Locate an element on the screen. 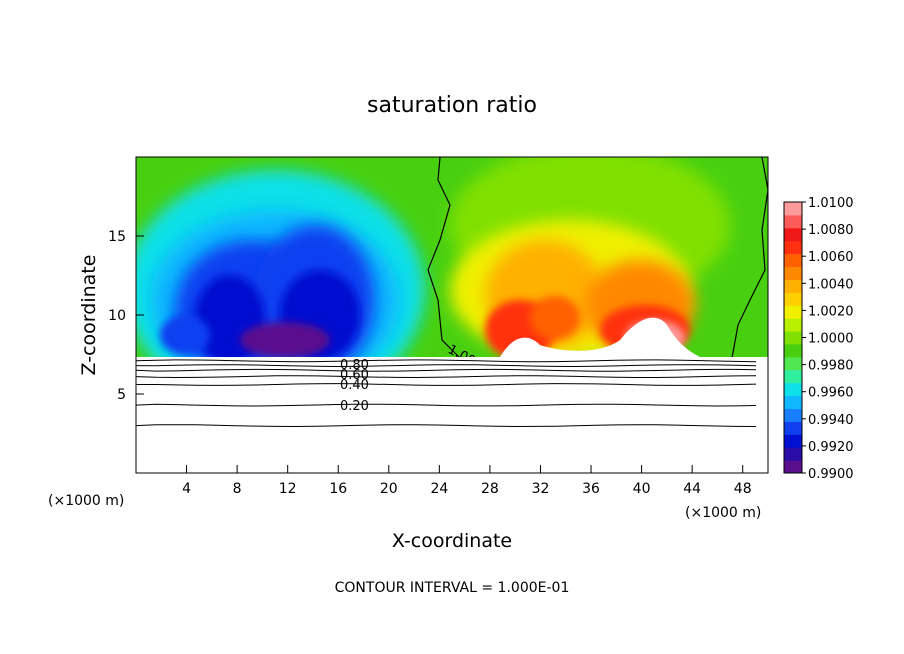 The height and width of the screenshot is (654, 904). colorbar-label-3: 1.0040 is located at coordinates (831, 284).